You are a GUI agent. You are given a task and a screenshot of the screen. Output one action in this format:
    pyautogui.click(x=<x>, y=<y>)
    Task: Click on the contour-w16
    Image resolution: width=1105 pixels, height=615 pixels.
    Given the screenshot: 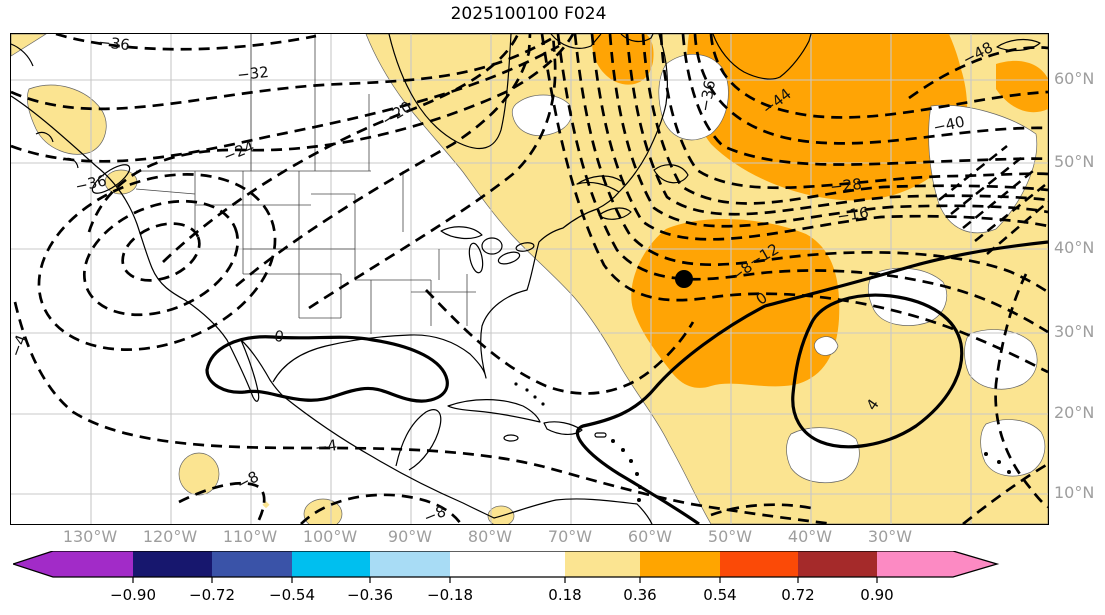 What is the action you would take?
    pyautogui.click(x=383, y=161)
    